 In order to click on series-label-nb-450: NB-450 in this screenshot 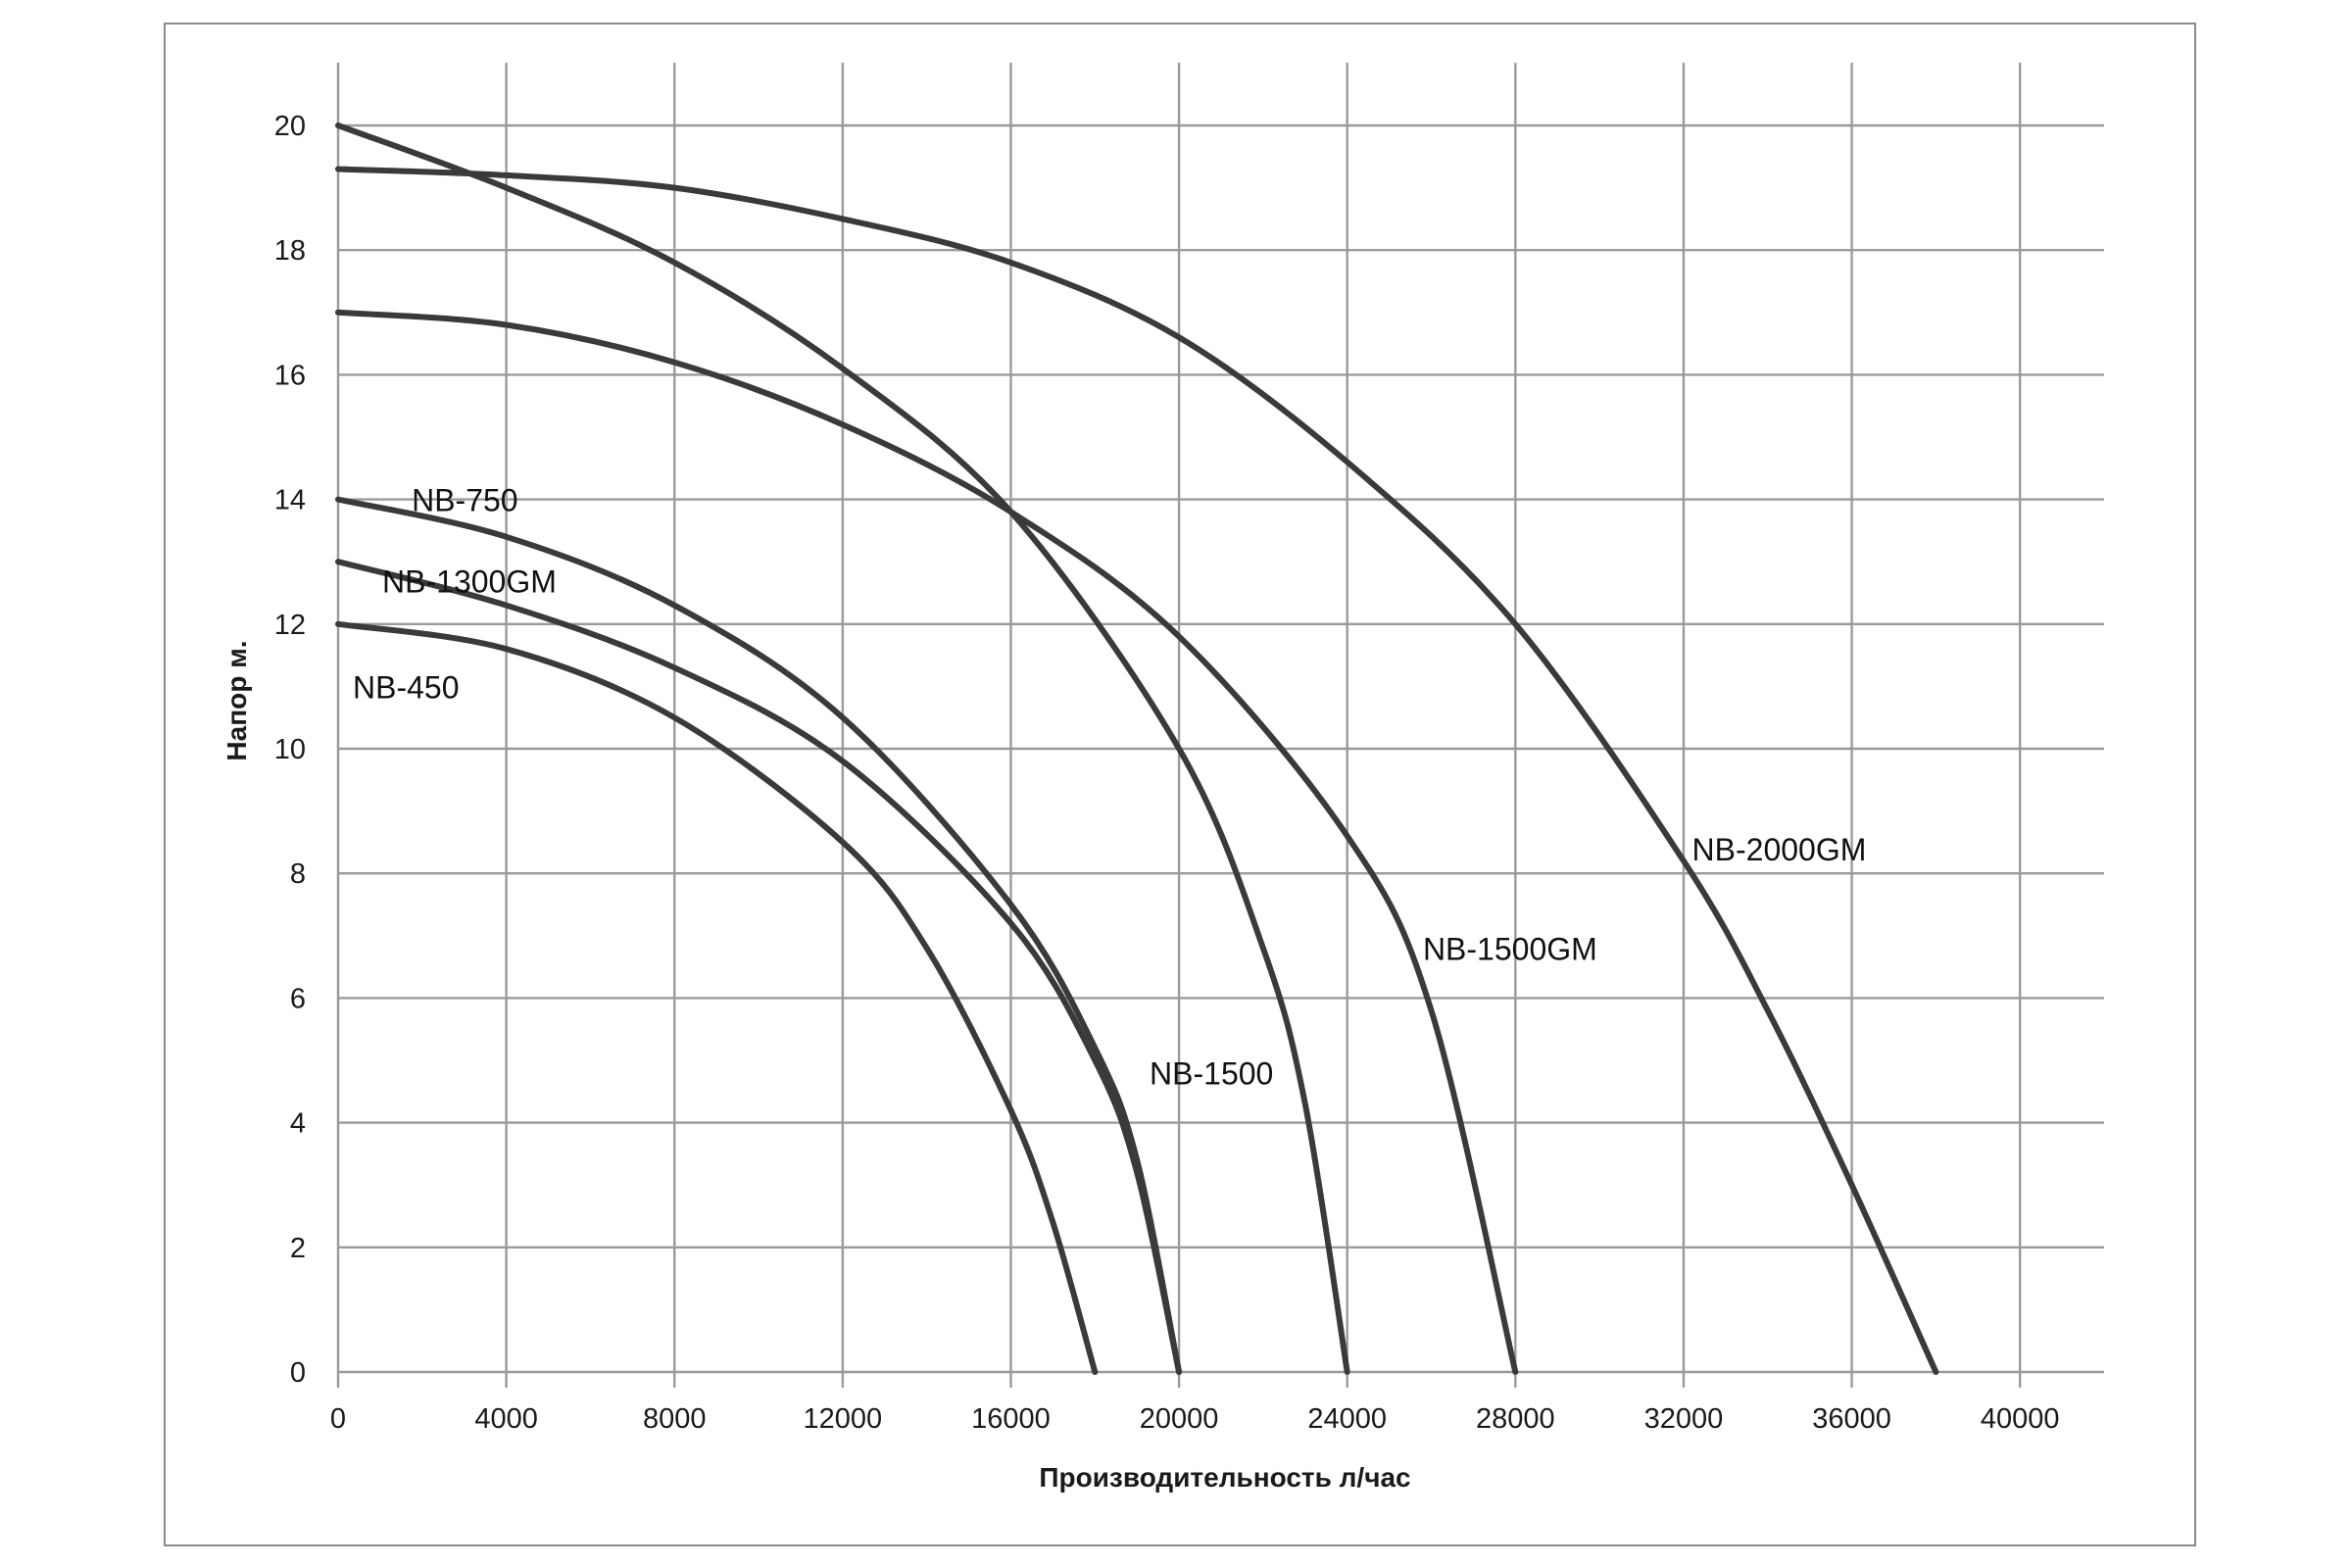, I will do `click(406, 687)`.